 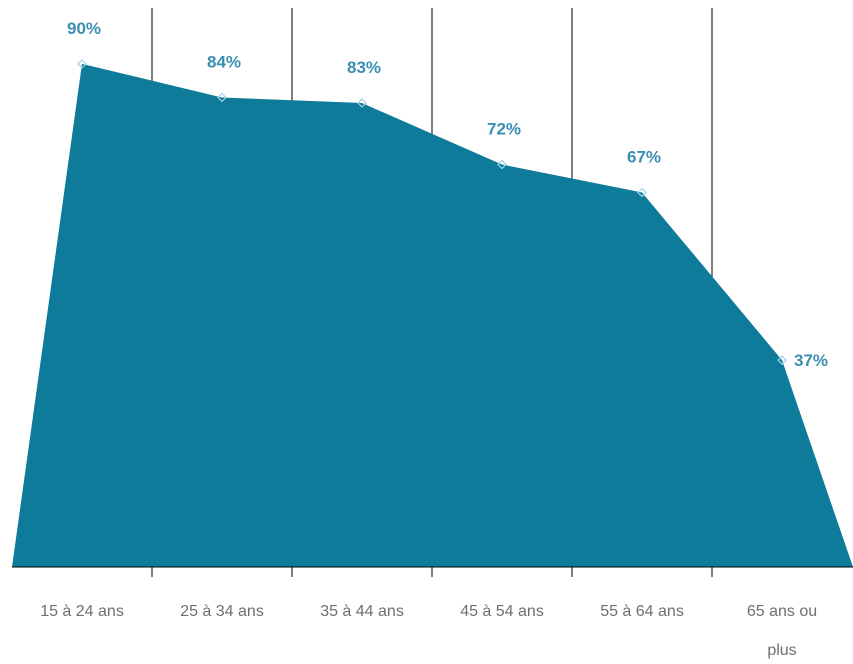 I want to click on data-label: 72%, so click(x=504, y=129).